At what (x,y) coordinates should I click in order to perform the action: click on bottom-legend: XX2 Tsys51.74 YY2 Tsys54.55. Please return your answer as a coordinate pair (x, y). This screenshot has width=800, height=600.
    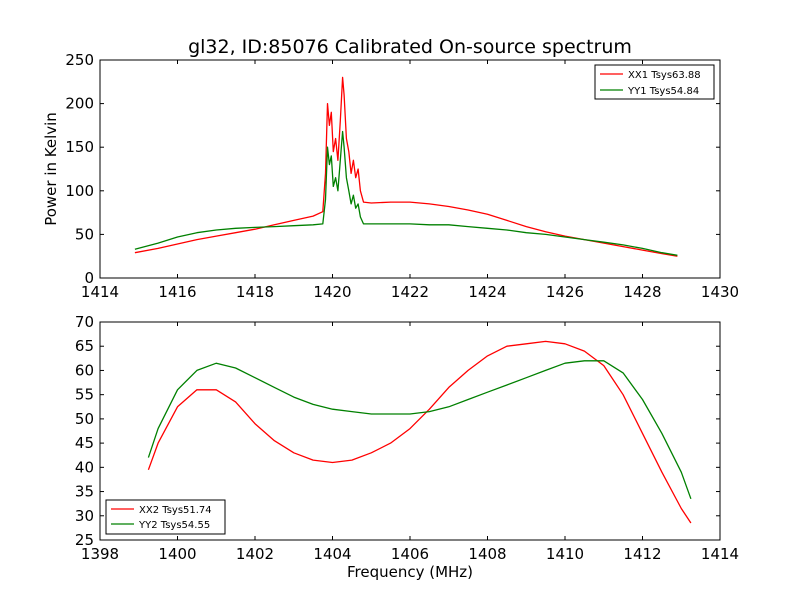
    Looking at the image, I should click on (165, 517).